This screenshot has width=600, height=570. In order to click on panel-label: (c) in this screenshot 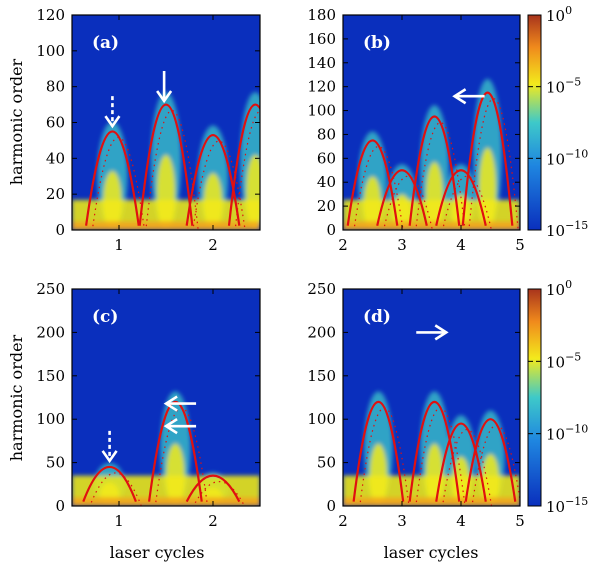, I will do `click(105, 317)`.